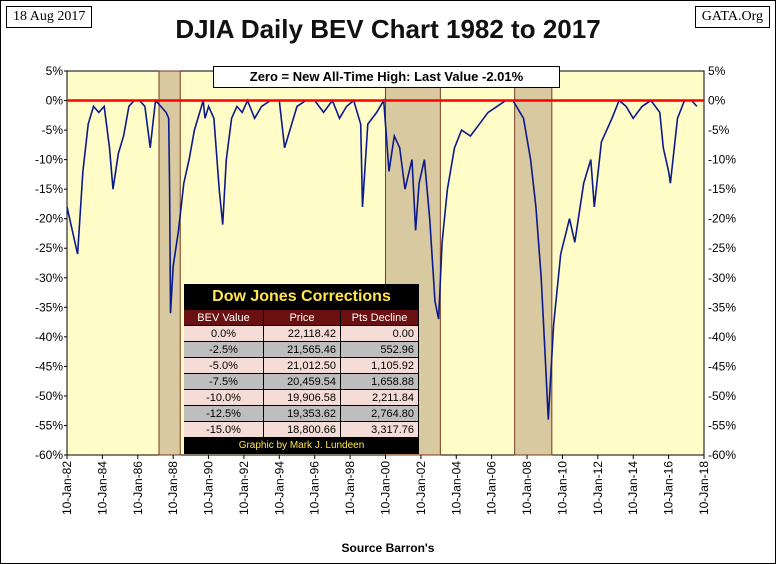 The width and height of the screenshot is (776, 564). I want to click on x-tick-label: 10-Jan-96, so click(315, 488).